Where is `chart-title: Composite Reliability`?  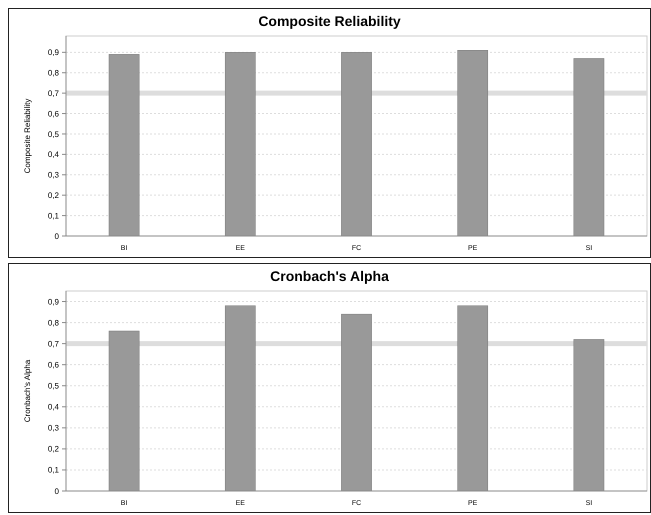
chart-title: Composite Reliability is located at coordinates (329, 21).